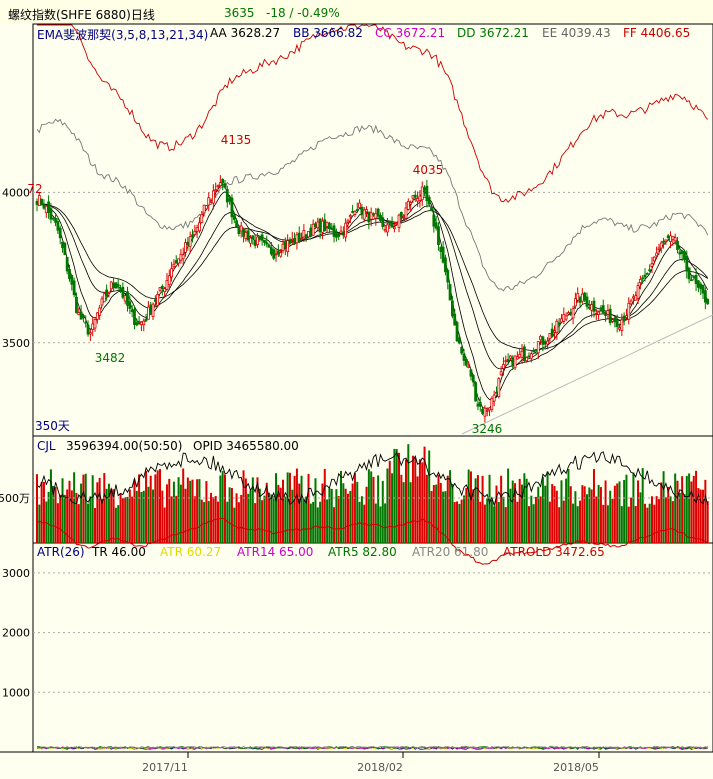  Describe the element at coordinates (410, 33) in the screenshot. I see `cc-legend: CC 3672.21` at that location.